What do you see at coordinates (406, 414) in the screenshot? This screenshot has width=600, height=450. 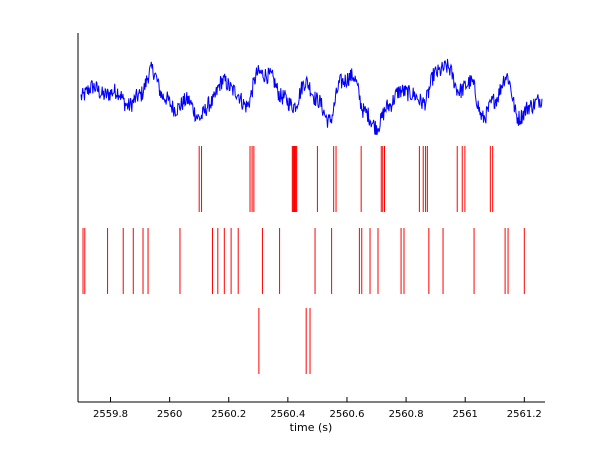 I see `x-tick-label: 2560.8` at bounding box center [406, 414].